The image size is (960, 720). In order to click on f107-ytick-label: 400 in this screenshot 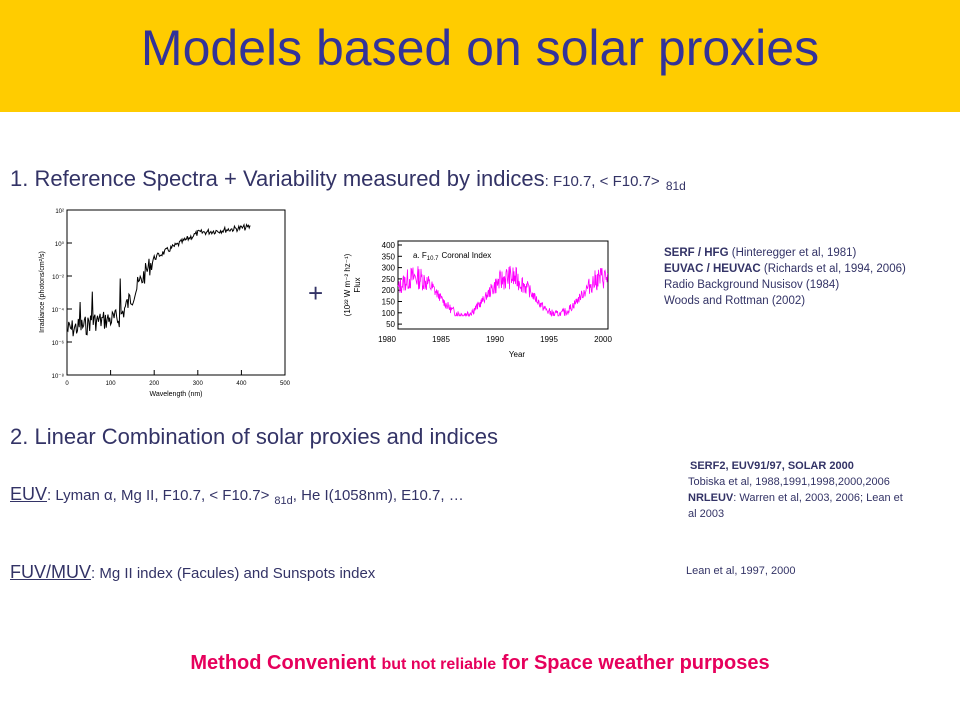, I will do `click(389, 245)`.